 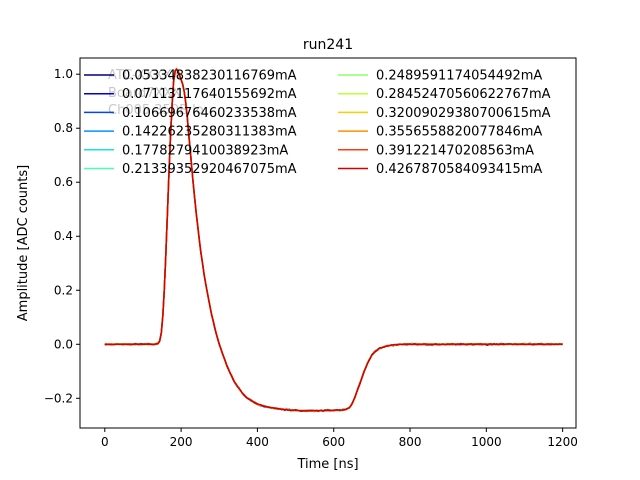 I want to click on y-tick-label: 0.6, so click(x=63, y=182).